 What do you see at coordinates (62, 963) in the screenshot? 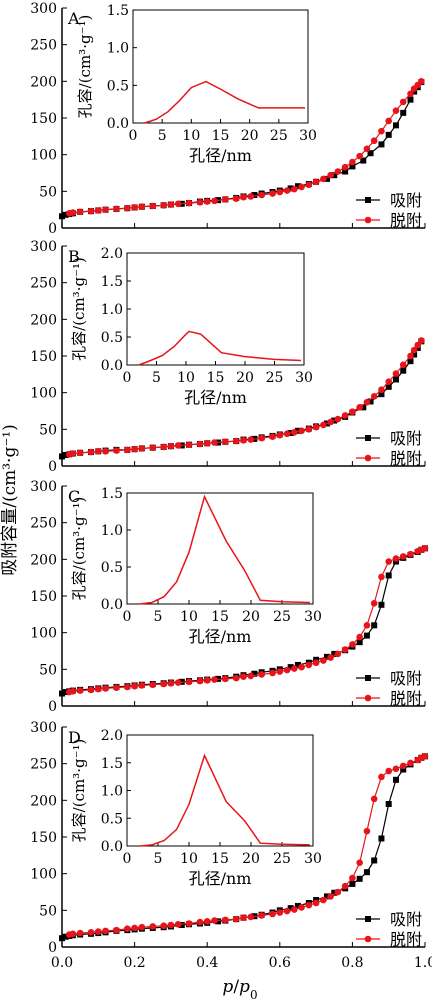
I see `x-tick-label: 0.0` at bounding box center [62, 963].